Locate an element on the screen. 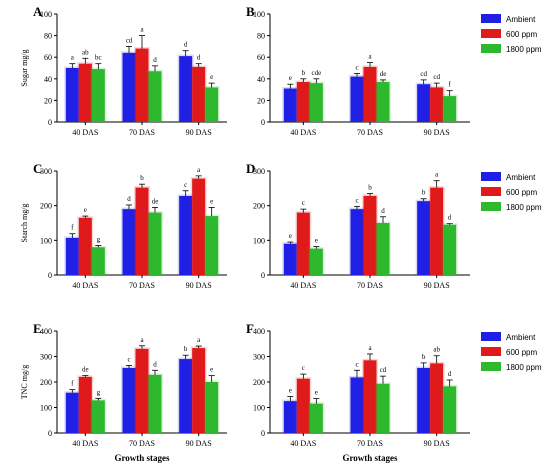 The width and height of the screenshot is (550, 476). y-tick-label: 300 is located at coordinates (46, 357).